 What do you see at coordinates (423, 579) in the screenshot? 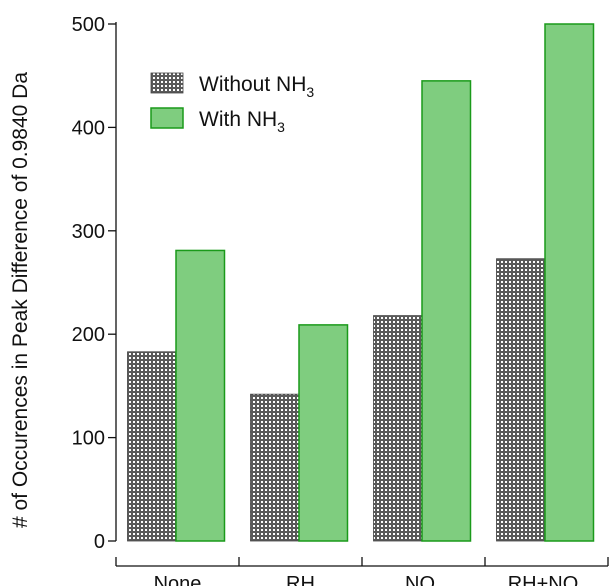
I see `x-tick-label: NOx` at bounding box center [423, 579].